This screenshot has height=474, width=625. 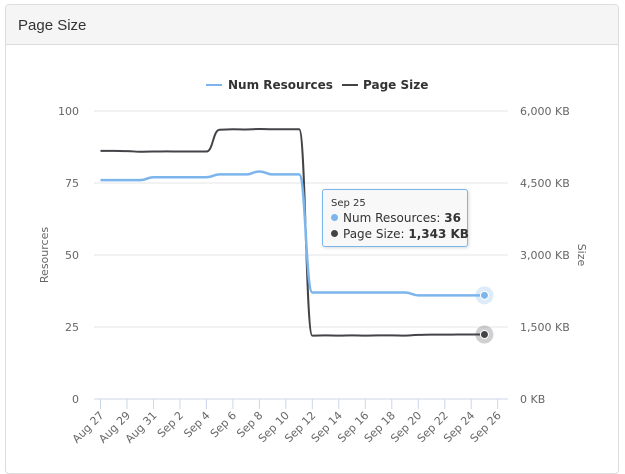 What do you see at coordinates (223, 424) in the screenshot?
I see `x-axis-tick-label: Sep 6` at bounding box center [223, 424].